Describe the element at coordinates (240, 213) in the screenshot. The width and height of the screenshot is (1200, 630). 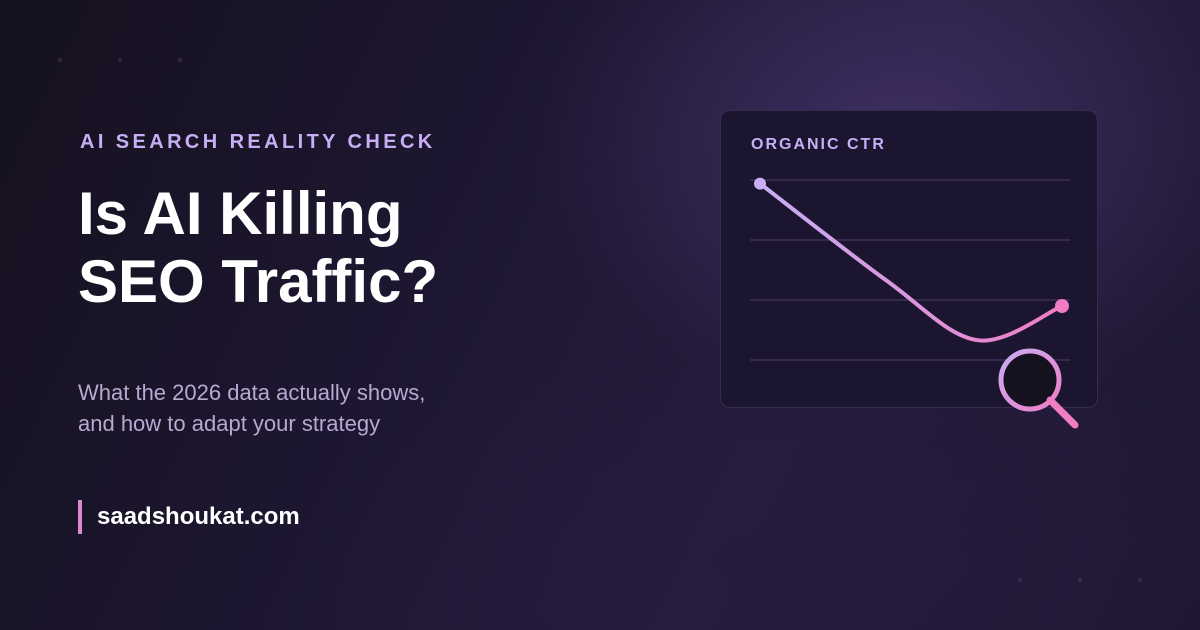
I see `title-line-1: Is AI Killing` at that location.